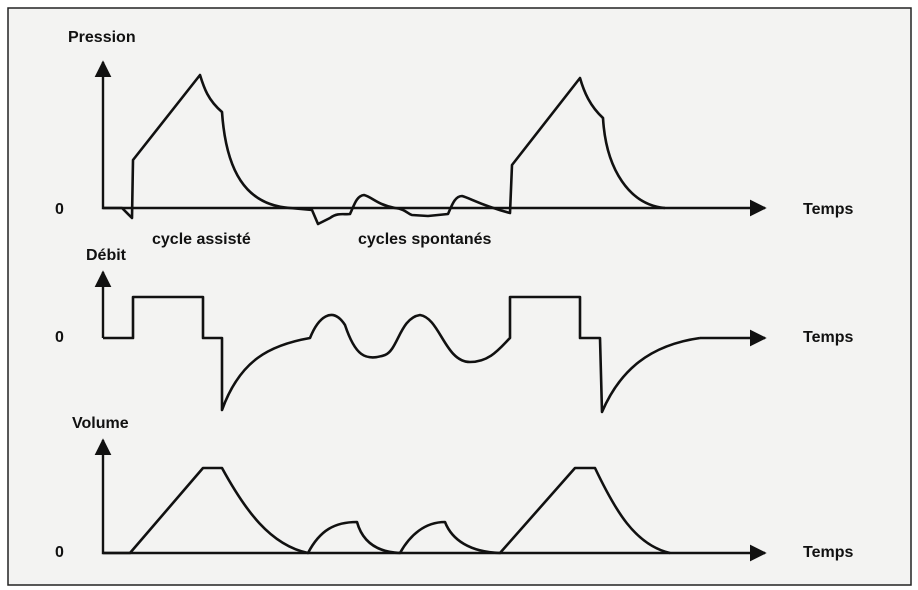 The image size is (918, 590). What do you see at coordinates (100, 423) in the screenshot?
I see `y-label: Volume` at bounding box center [100, 423].